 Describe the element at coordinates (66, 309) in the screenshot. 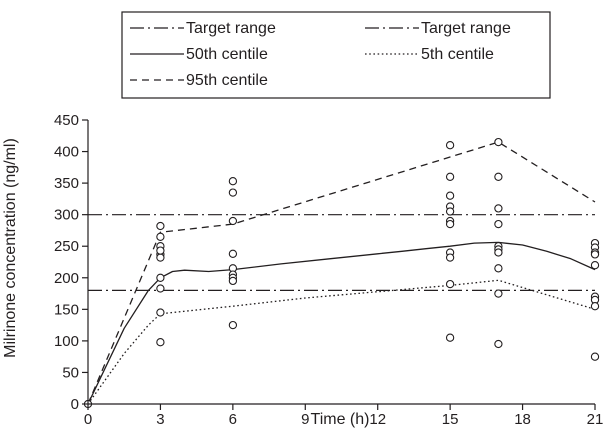

I see `y-tick-label: 150` at that location.